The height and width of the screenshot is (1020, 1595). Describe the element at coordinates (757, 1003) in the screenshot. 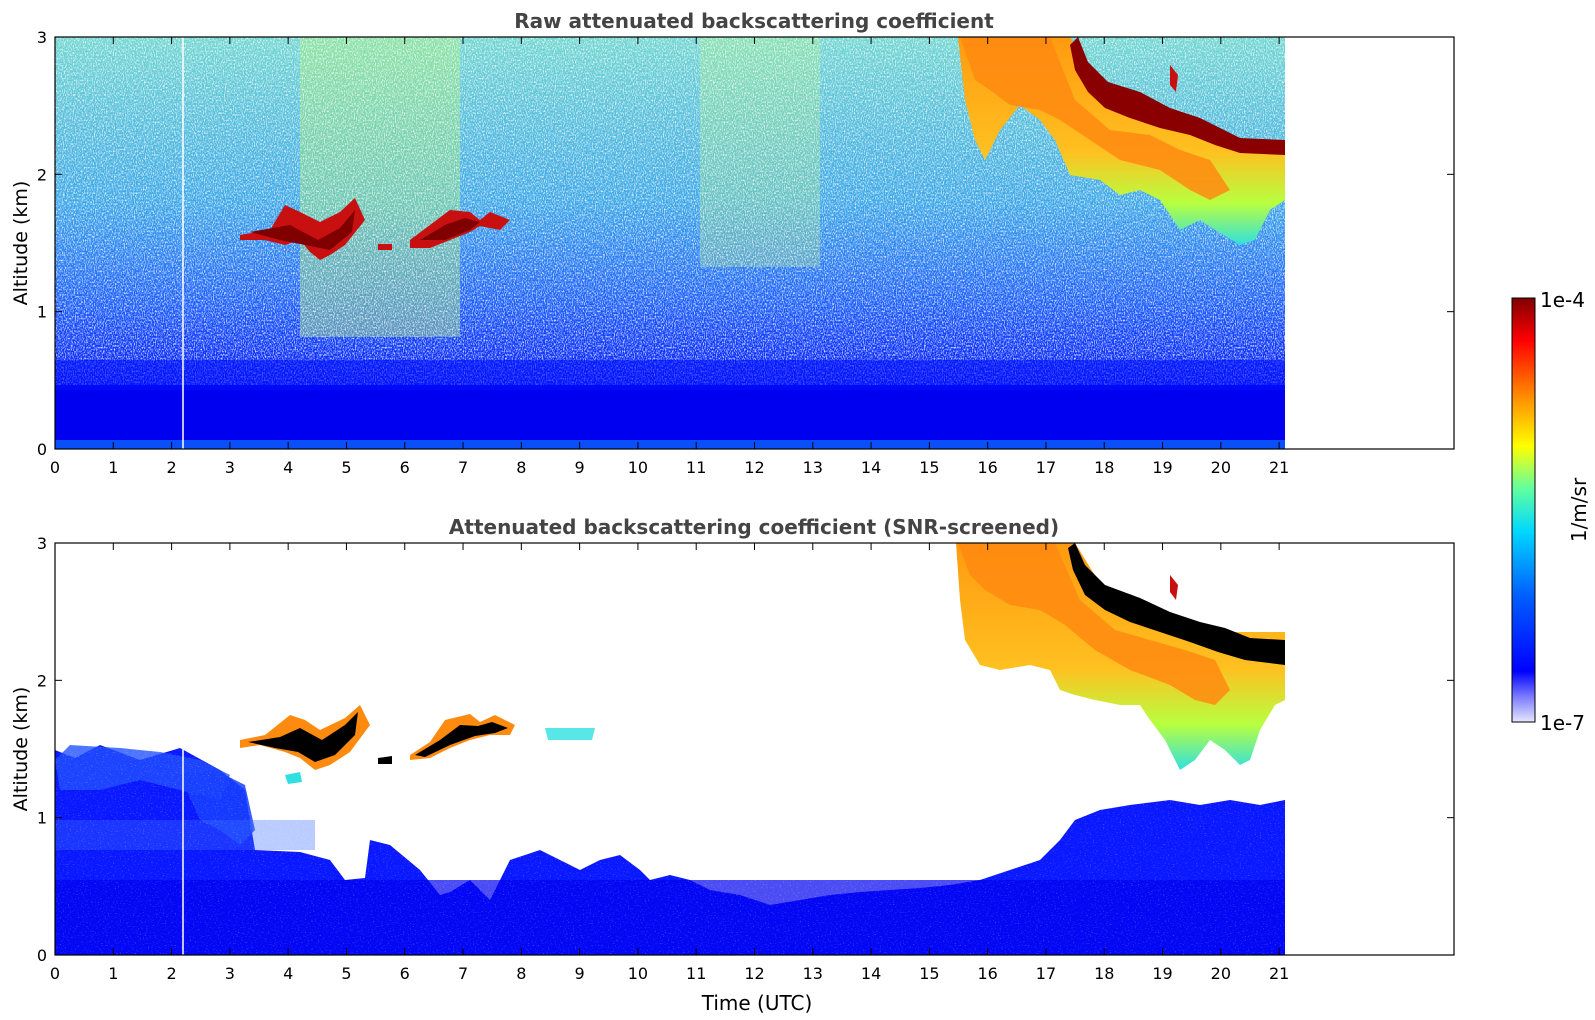

I see `snr-x-axis-label: Time (UTC)` at that location.